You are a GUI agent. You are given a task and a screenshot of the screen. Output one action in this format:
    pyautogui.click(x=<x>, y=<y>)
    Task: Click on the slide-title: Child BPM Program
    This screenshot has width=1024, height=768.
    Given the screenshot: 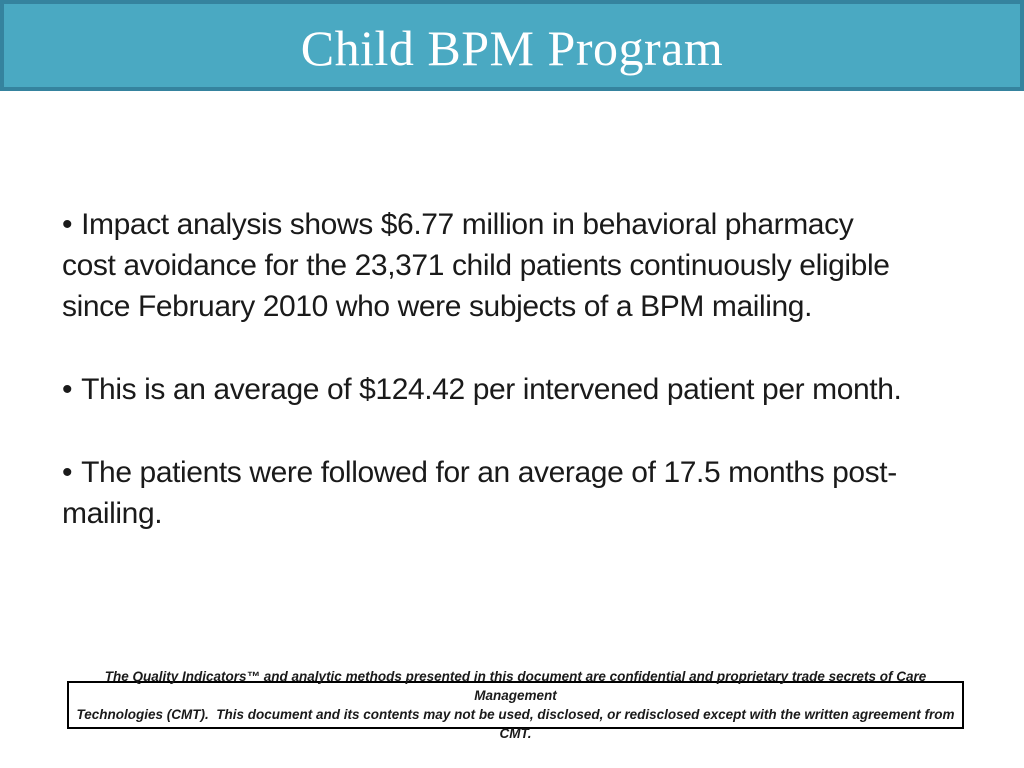 What is the action you would take?
    pyautogui.click(x=512, y=47)
    